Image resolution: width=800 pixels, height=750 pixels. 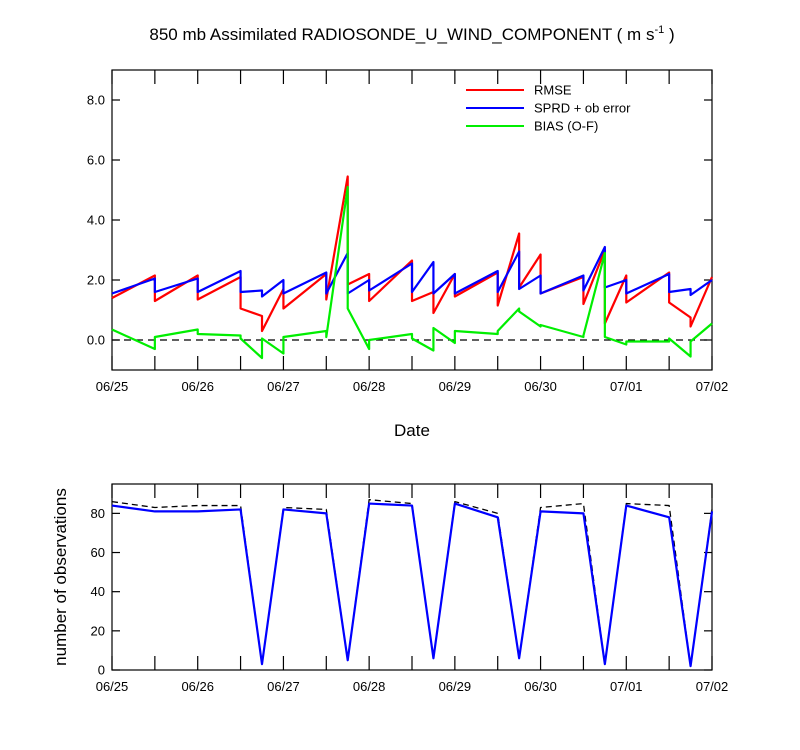 What do you see at coordinates (669, 34) in the screenshot?
I see `title-end: )` at bounding box center [669, 34].